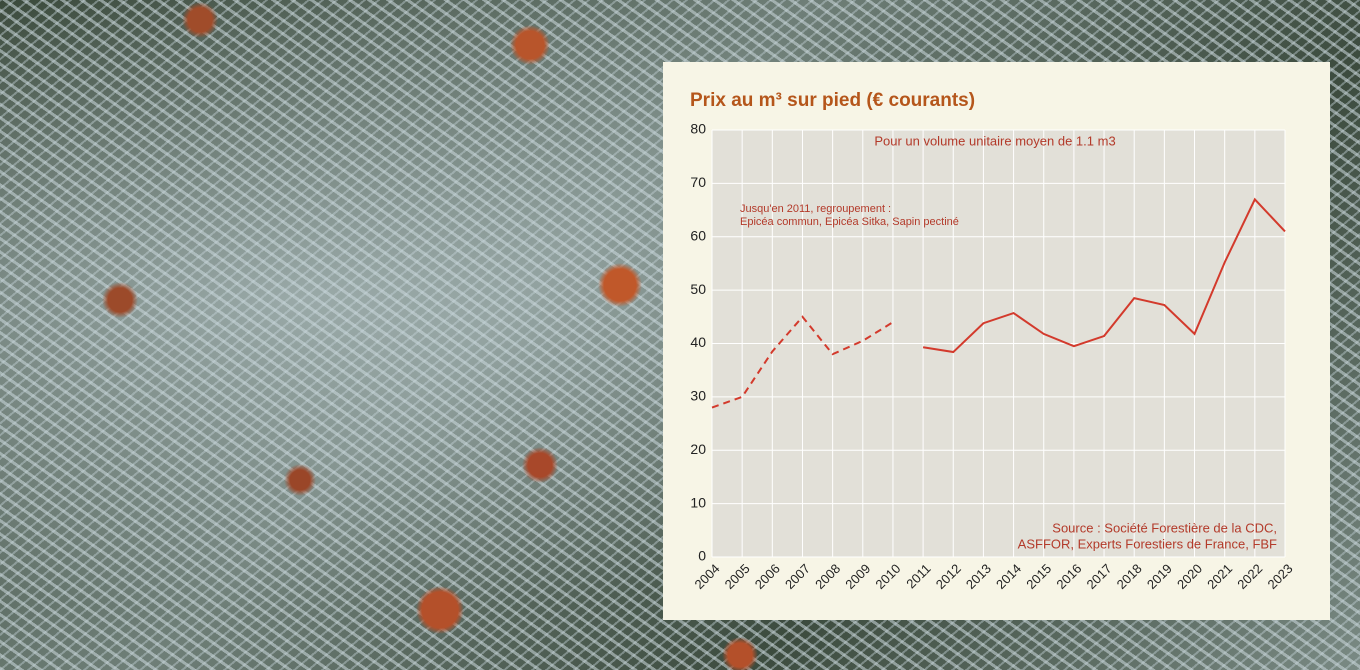  I want to click on subtitle: Pour un volume unitaire moyen de 1.1 m3, so click(994, 140).